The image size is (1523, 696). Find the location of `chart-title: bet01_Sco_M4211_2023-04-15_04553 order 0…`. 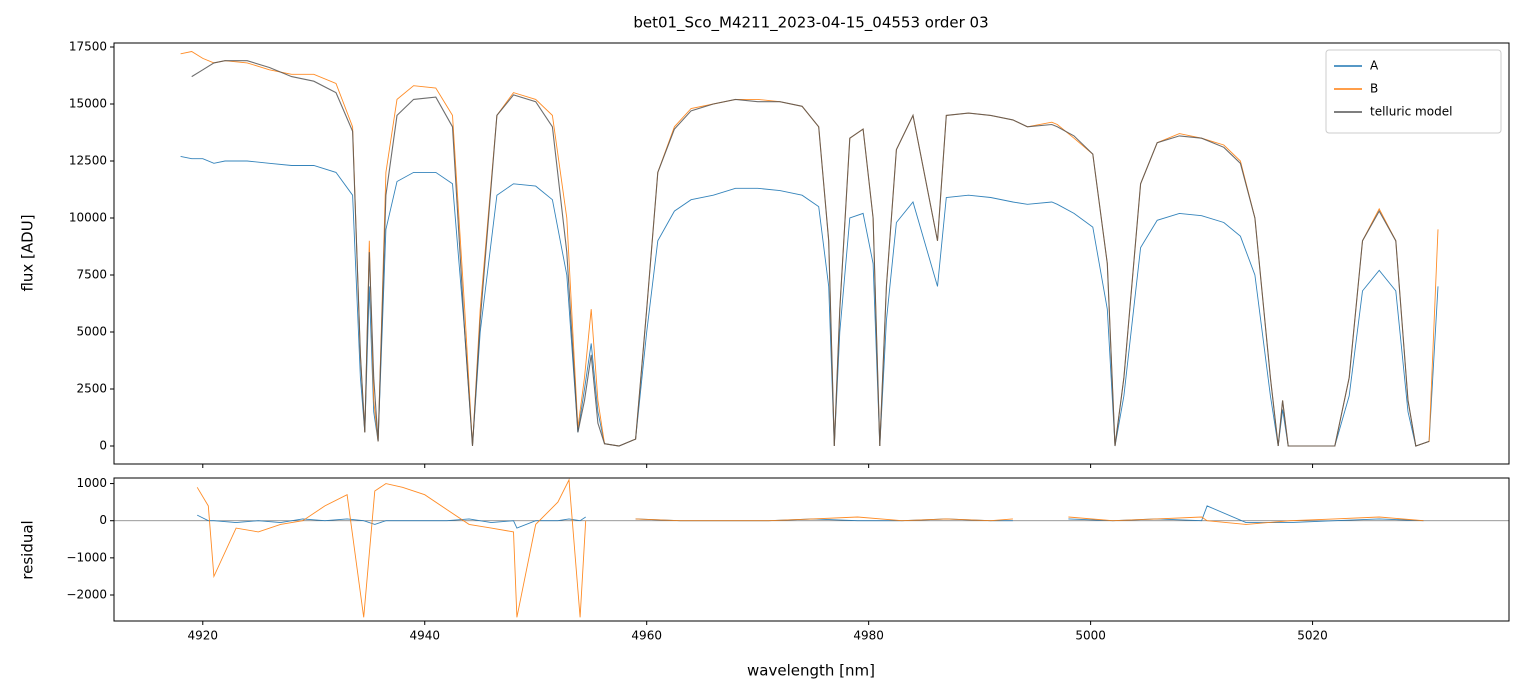

chart-title: bet01_Sco_M4211_2023-04-15_04553 order 0… is located at coordinates (810, 23).